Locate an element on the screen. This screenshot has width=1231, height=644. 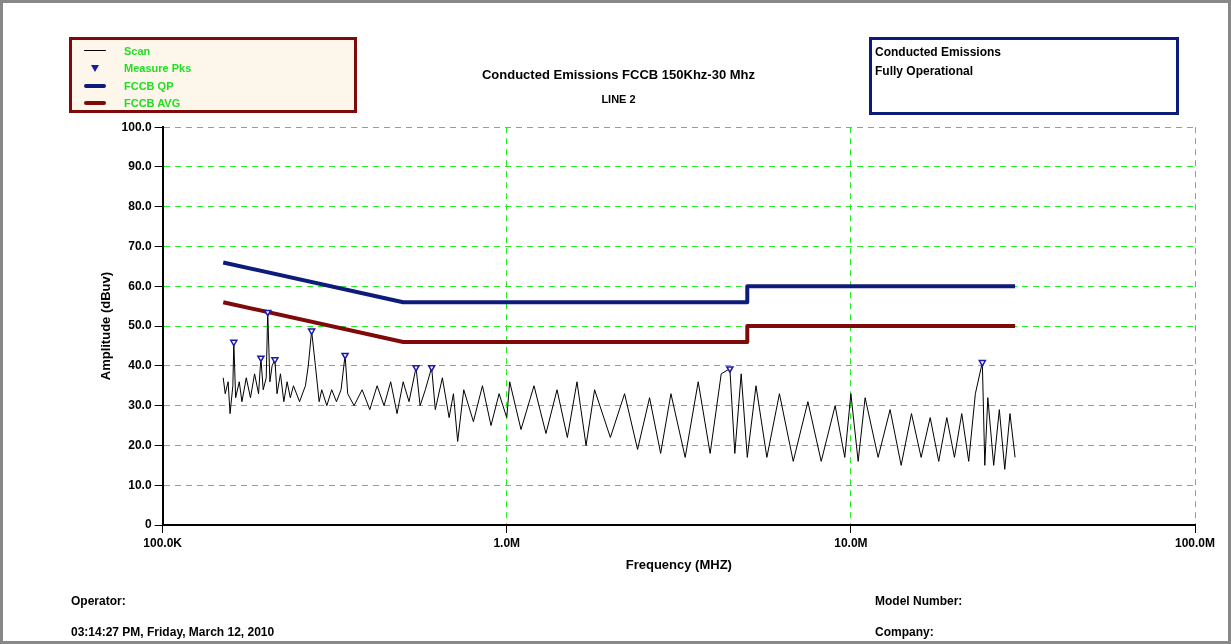
text: Company: is located at coordinates (904, 632).